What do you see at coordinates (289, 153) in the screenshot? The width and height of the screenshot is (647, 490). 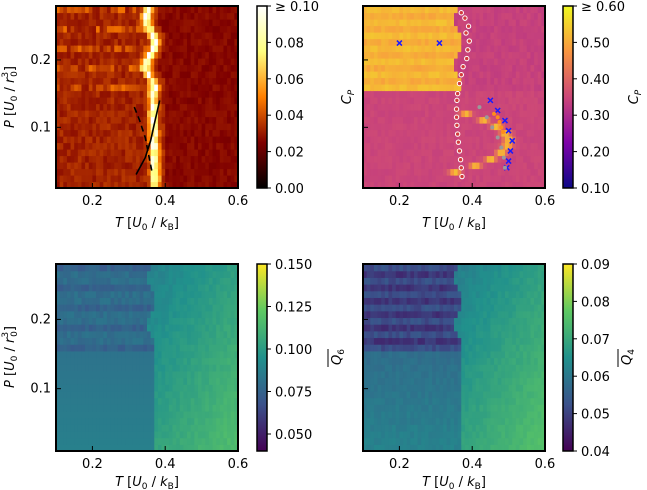 I see `colorbar-tick-label: 0.02` at bounding box center [289, 153].